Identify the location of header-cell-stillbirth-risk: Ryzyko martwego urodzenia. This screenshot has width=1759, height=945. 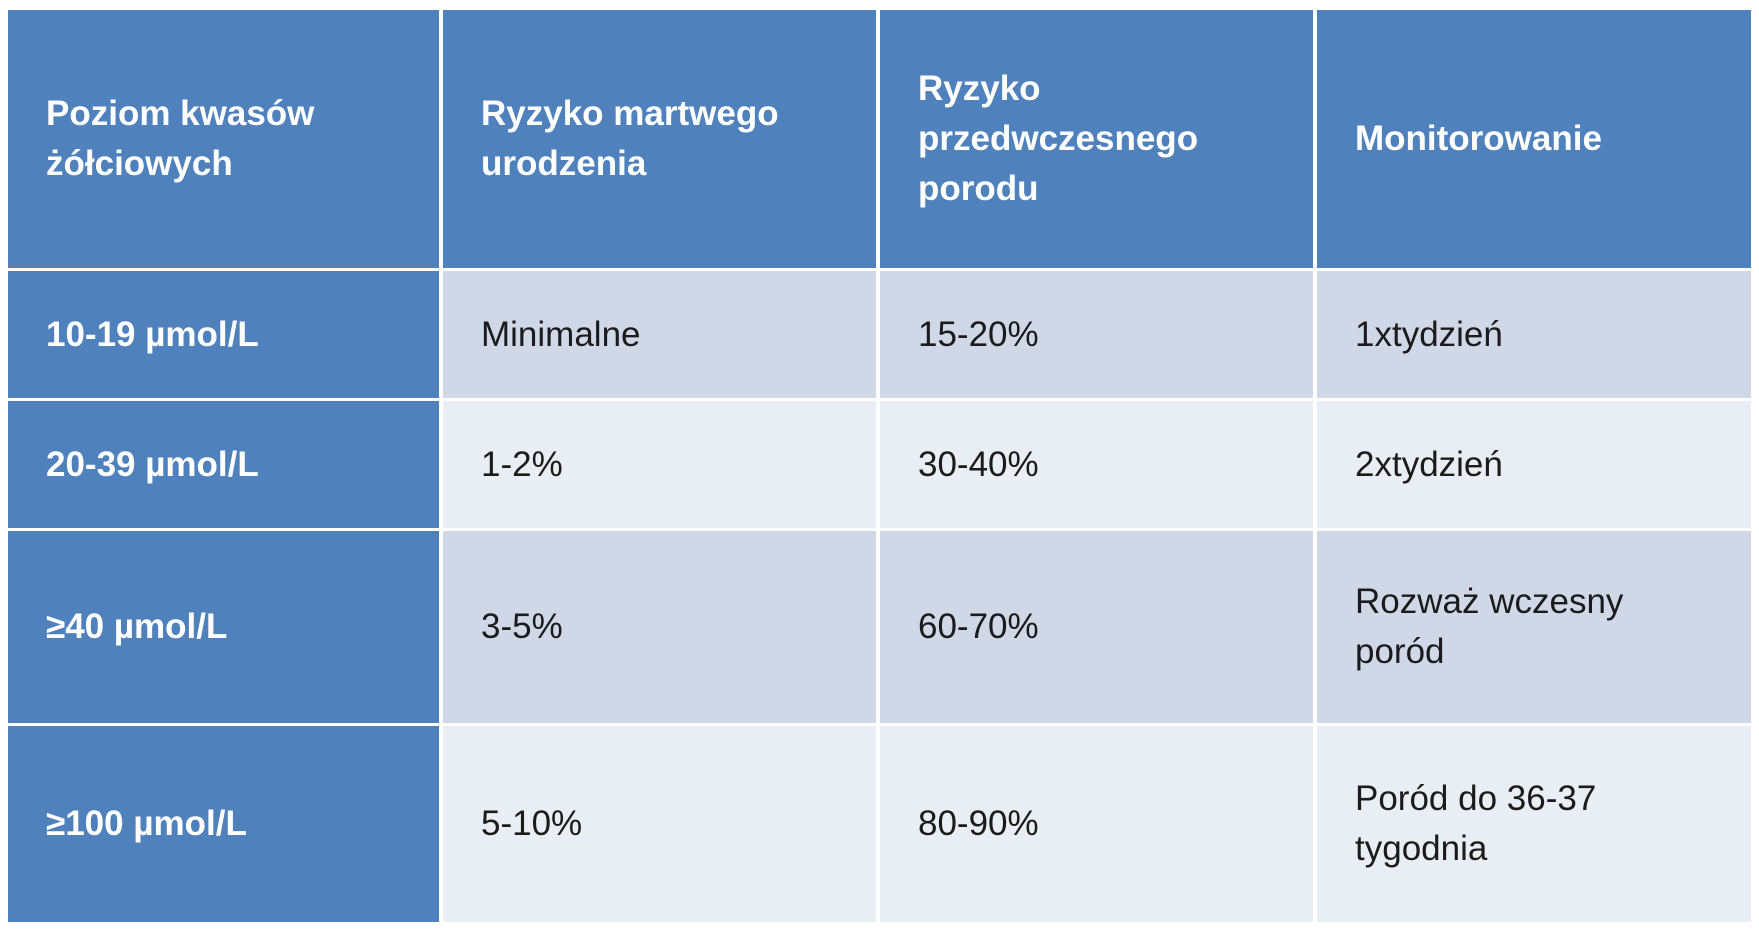
(659, 139).